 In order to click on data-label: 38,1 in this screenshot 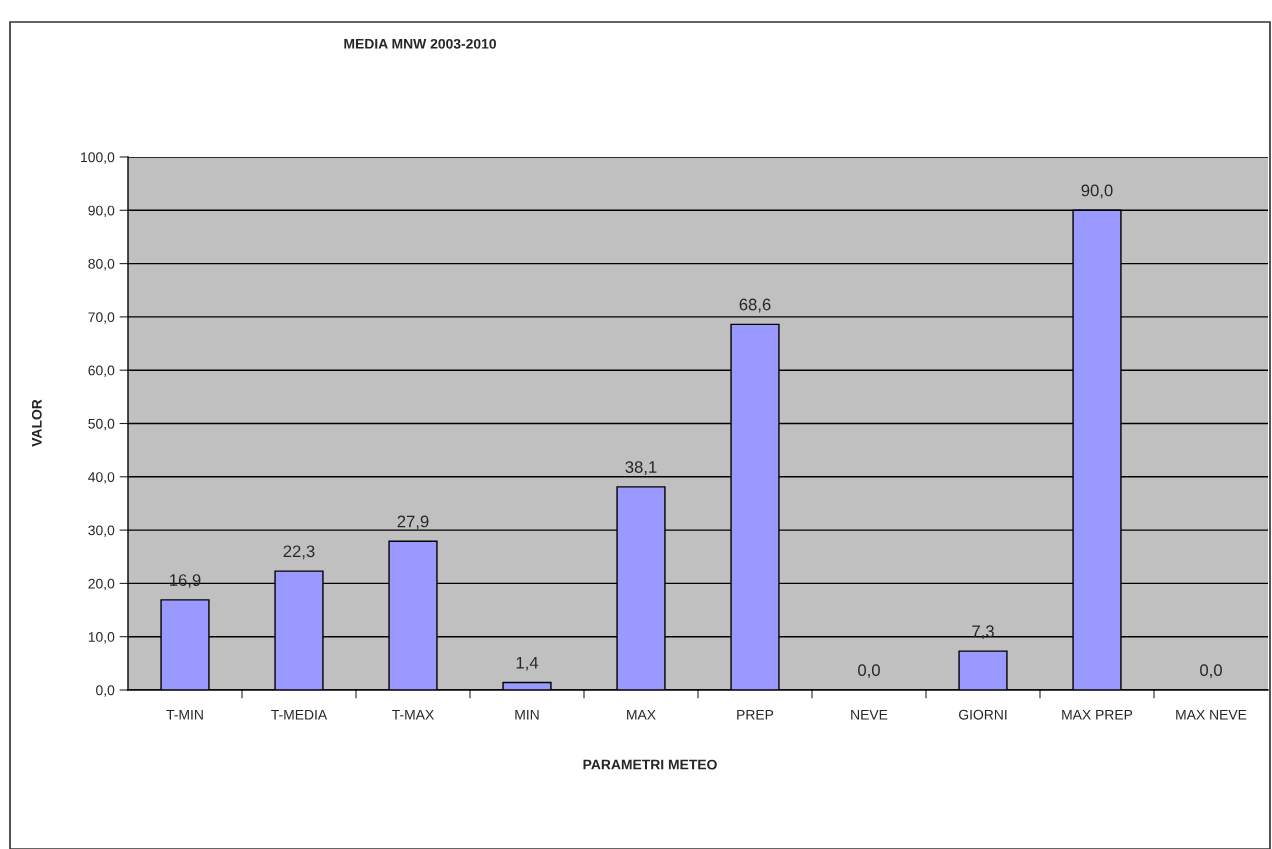, I will do `click(641, 468)`.